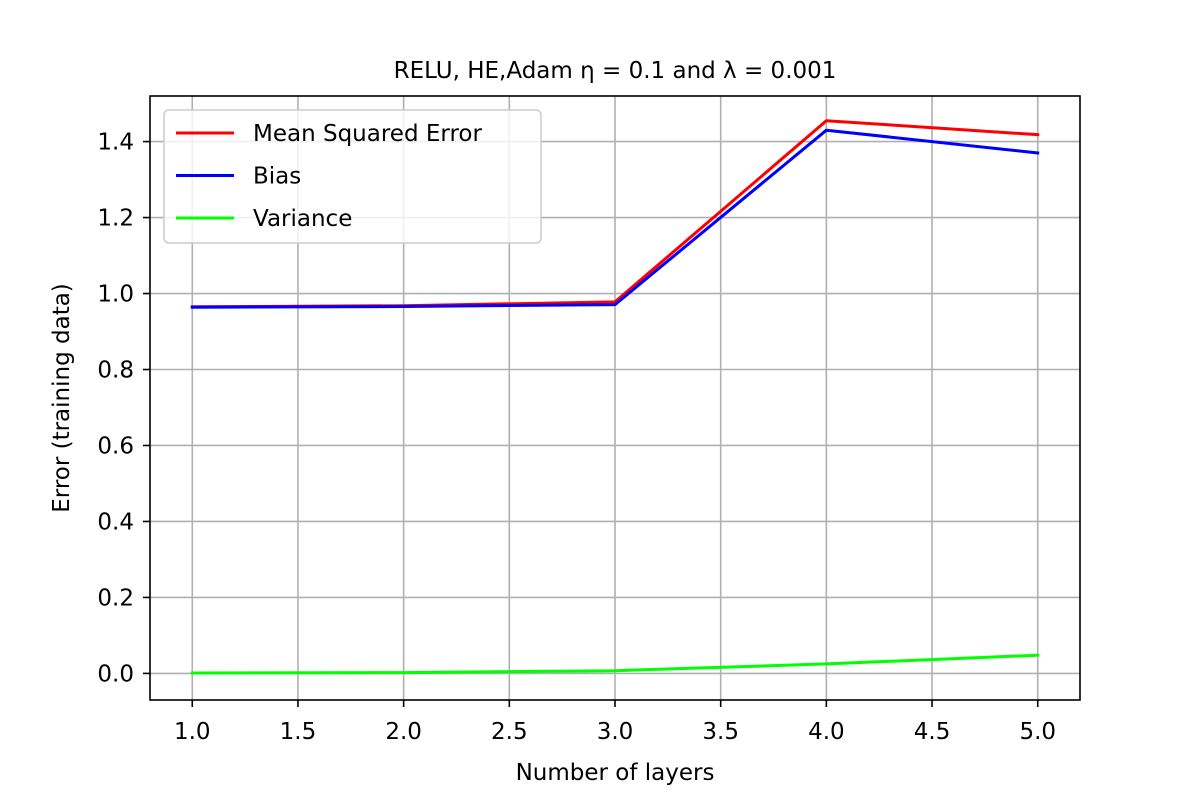  I want to click on x-tick-label: 2.5, so click(509, 732).